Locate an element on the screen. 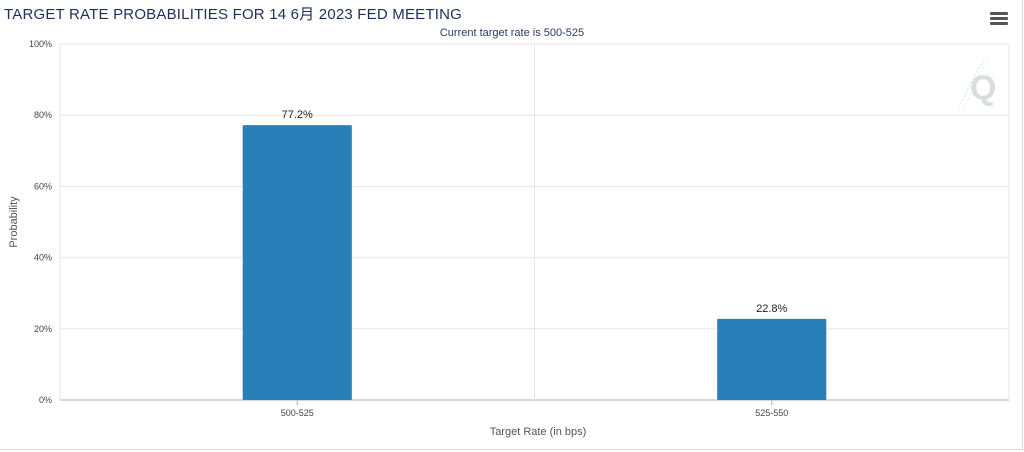  y-tick-label: 100% is located at coordinates (40, 44).